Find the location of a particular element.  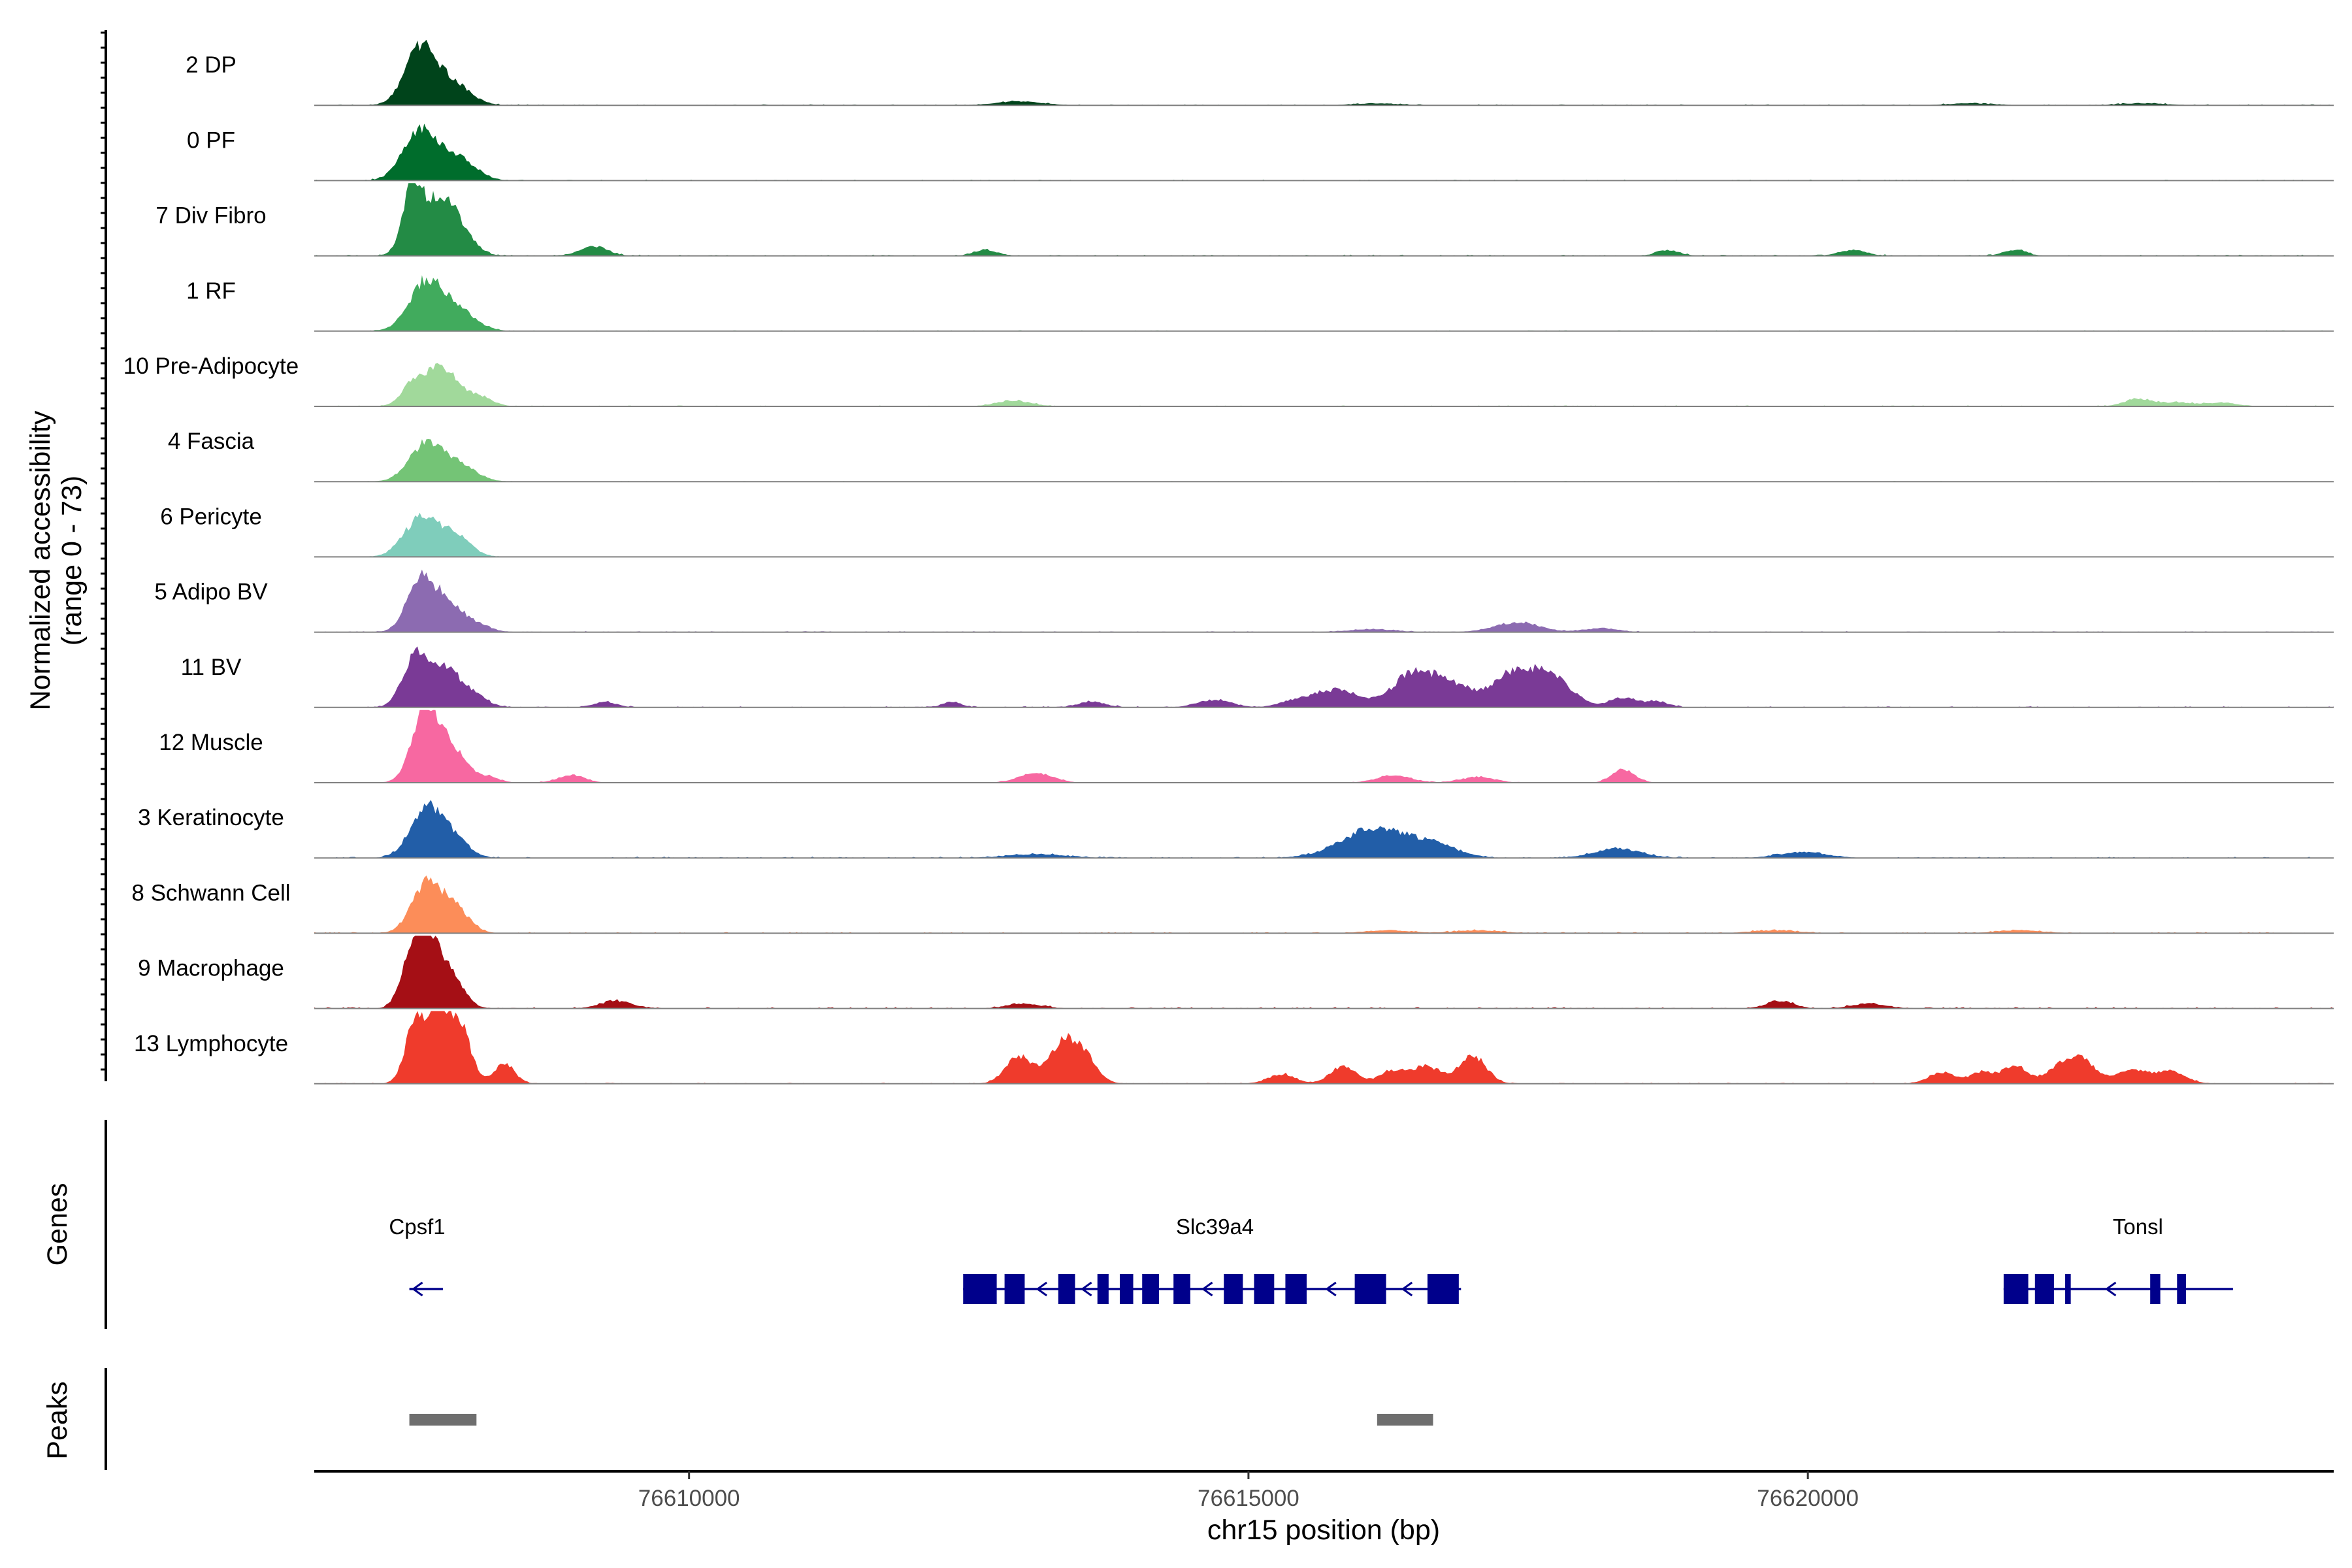

track-6-pericyte: 6 Pericyte is located at coordinates (1247, 531).